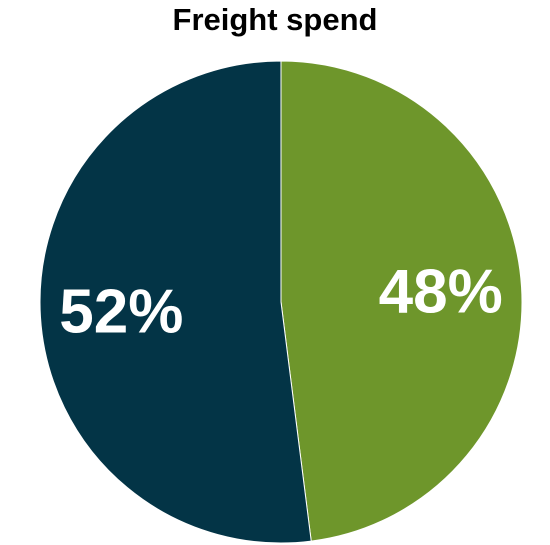  Describe the element at coordinates (121, 312) in the screenshot. I see `pie-data-label-2: 52%` at that location.